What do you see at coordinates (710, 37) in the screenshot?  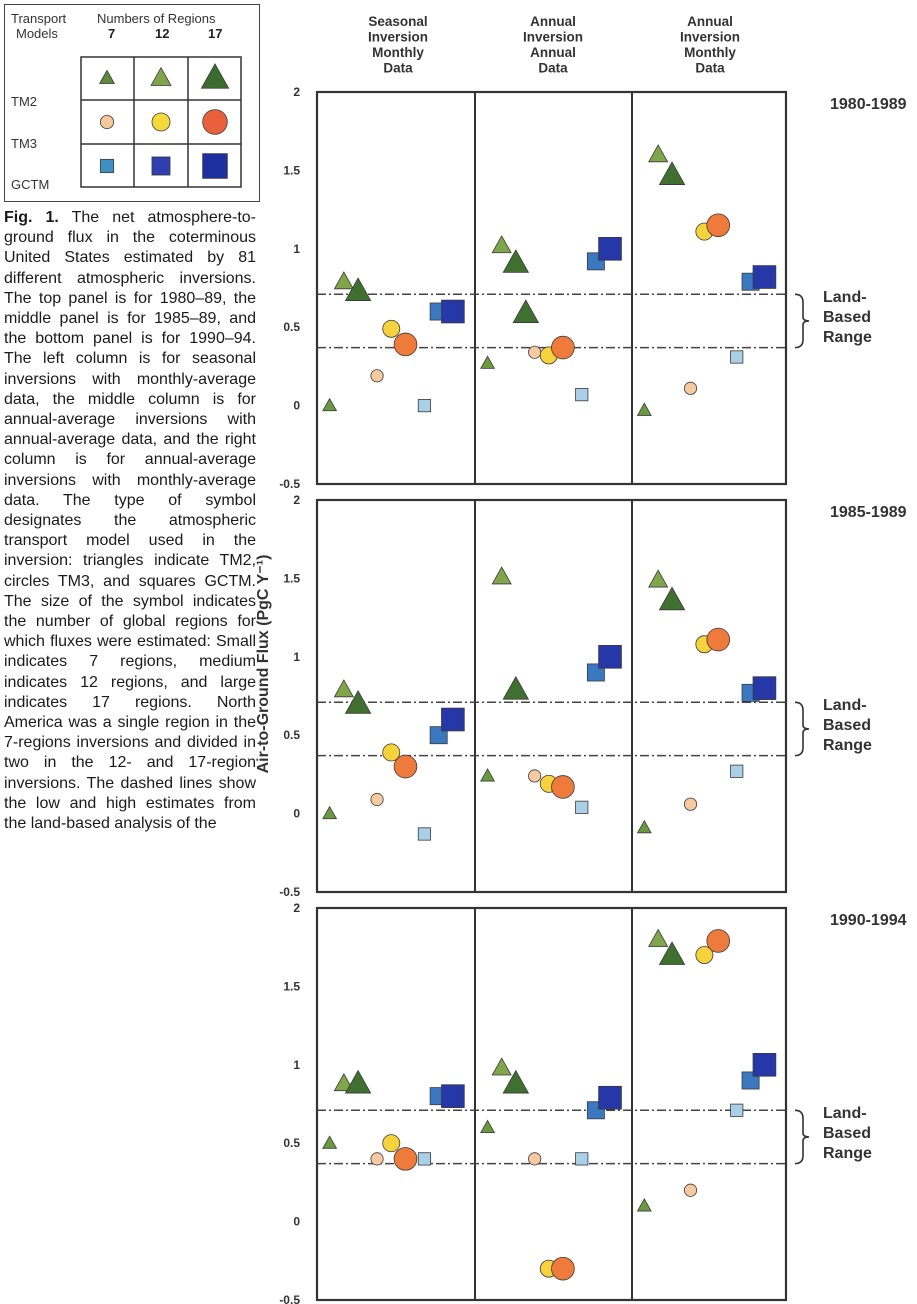 I see `column-header-3-line-2: Inversion` at bounding box center [710, 37].